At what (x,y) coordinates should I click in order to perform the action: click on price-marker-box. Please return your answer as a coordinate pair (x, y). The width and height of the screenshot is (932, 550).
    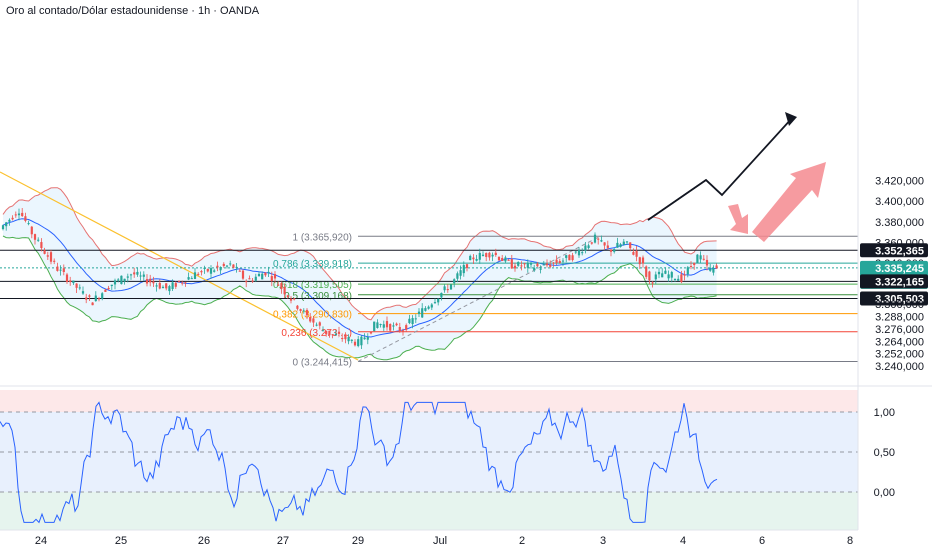
    Looking at the image, I should click on (894, 281).